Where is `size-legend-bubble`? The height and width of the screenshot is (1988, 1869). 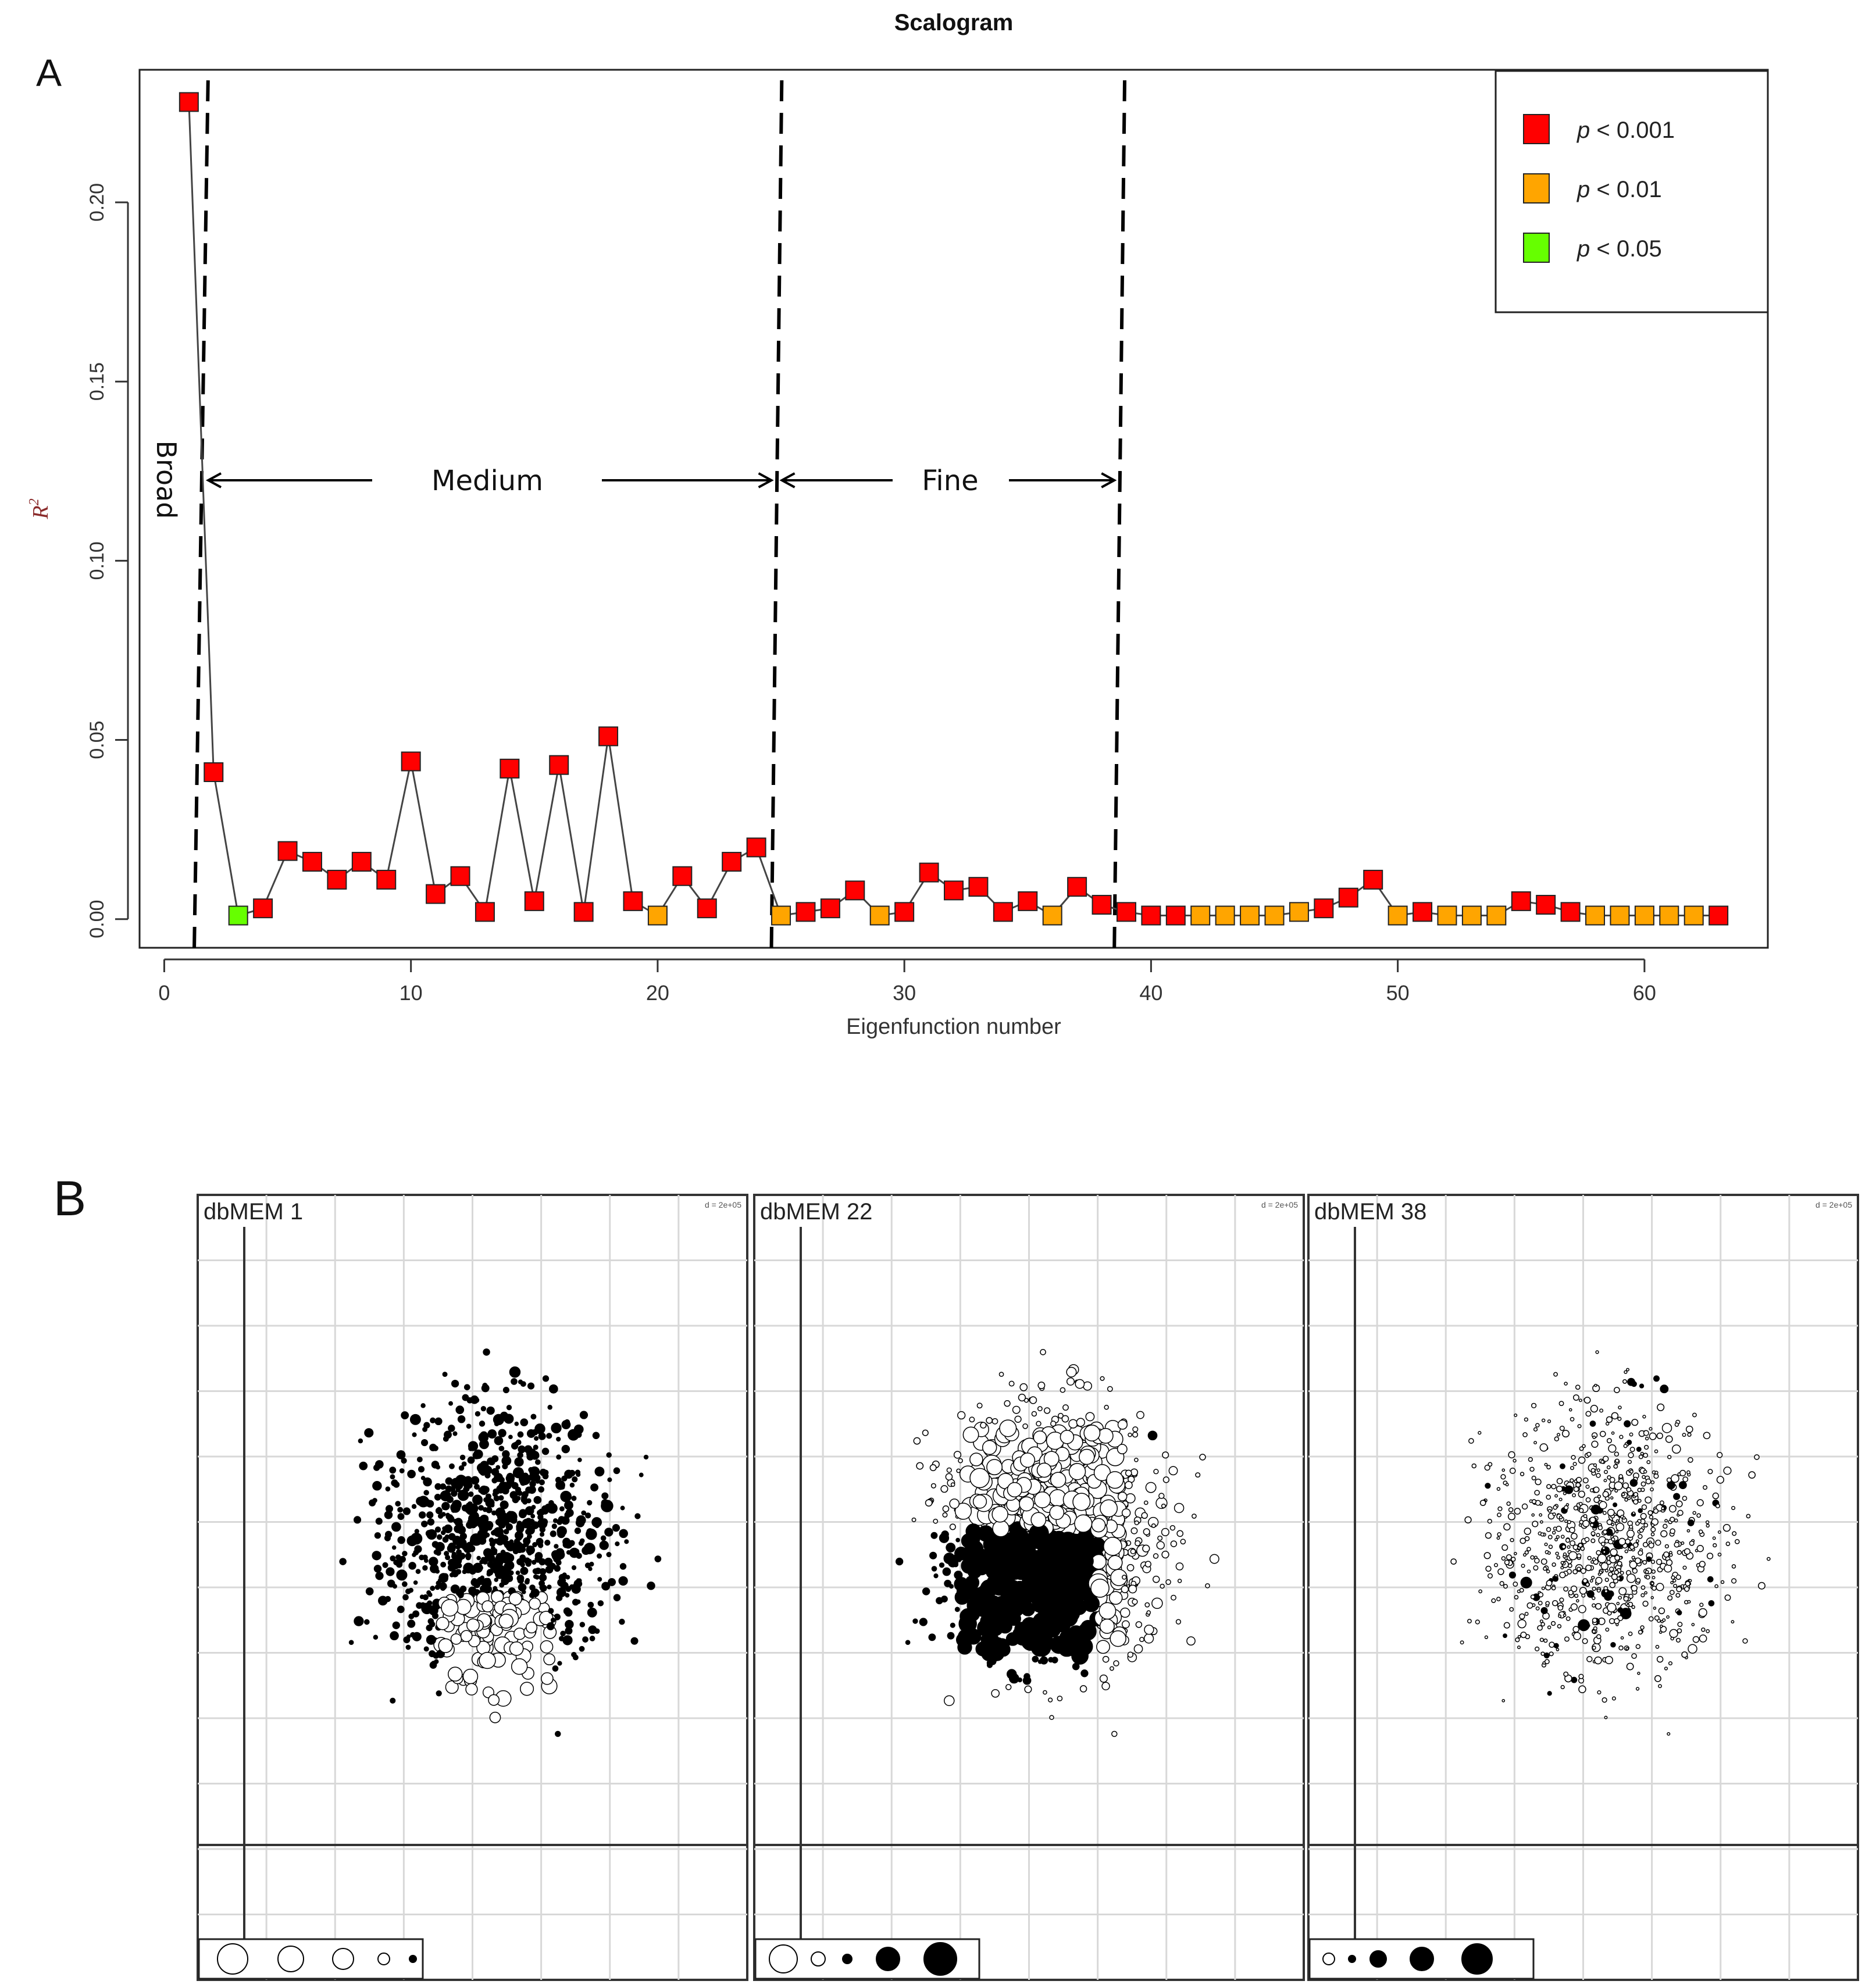
size-legend-bubble is located at coordinates (1422, 1959).